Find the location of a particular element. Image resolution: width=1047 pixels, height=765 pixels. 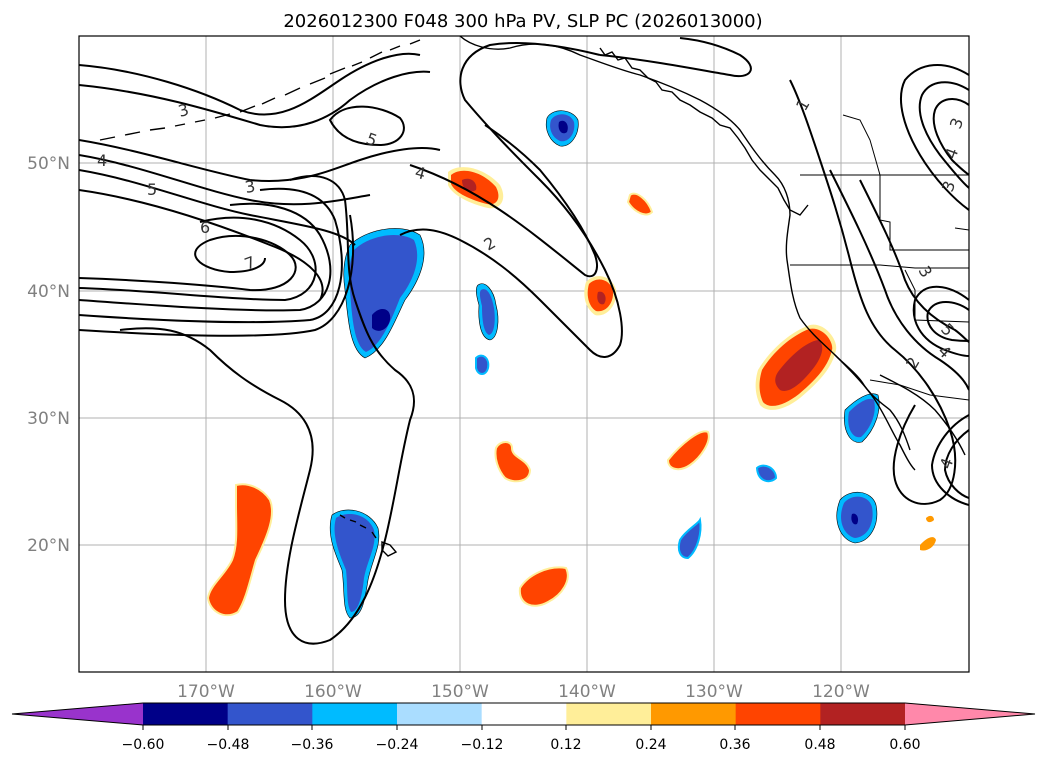

lat-label-30n: 30°N is located at coordinates (48, 419).